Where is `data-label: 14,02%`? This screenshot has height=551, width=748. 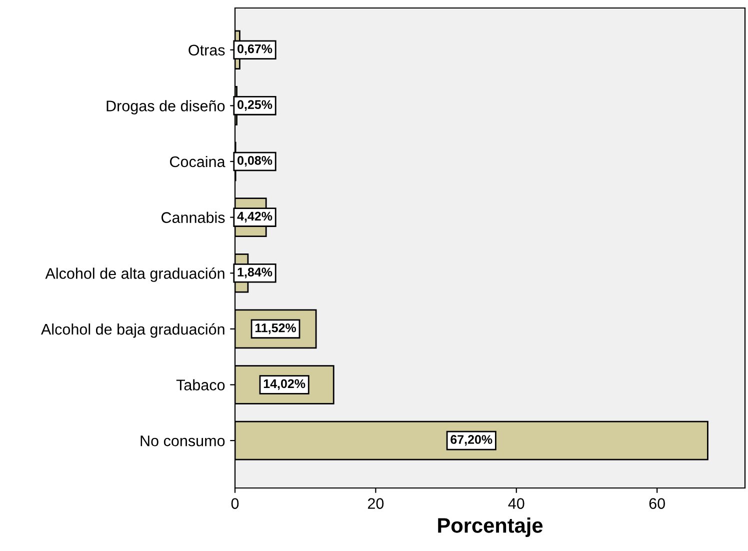 data-label: 14,02% is located at coordinates (285, 384).